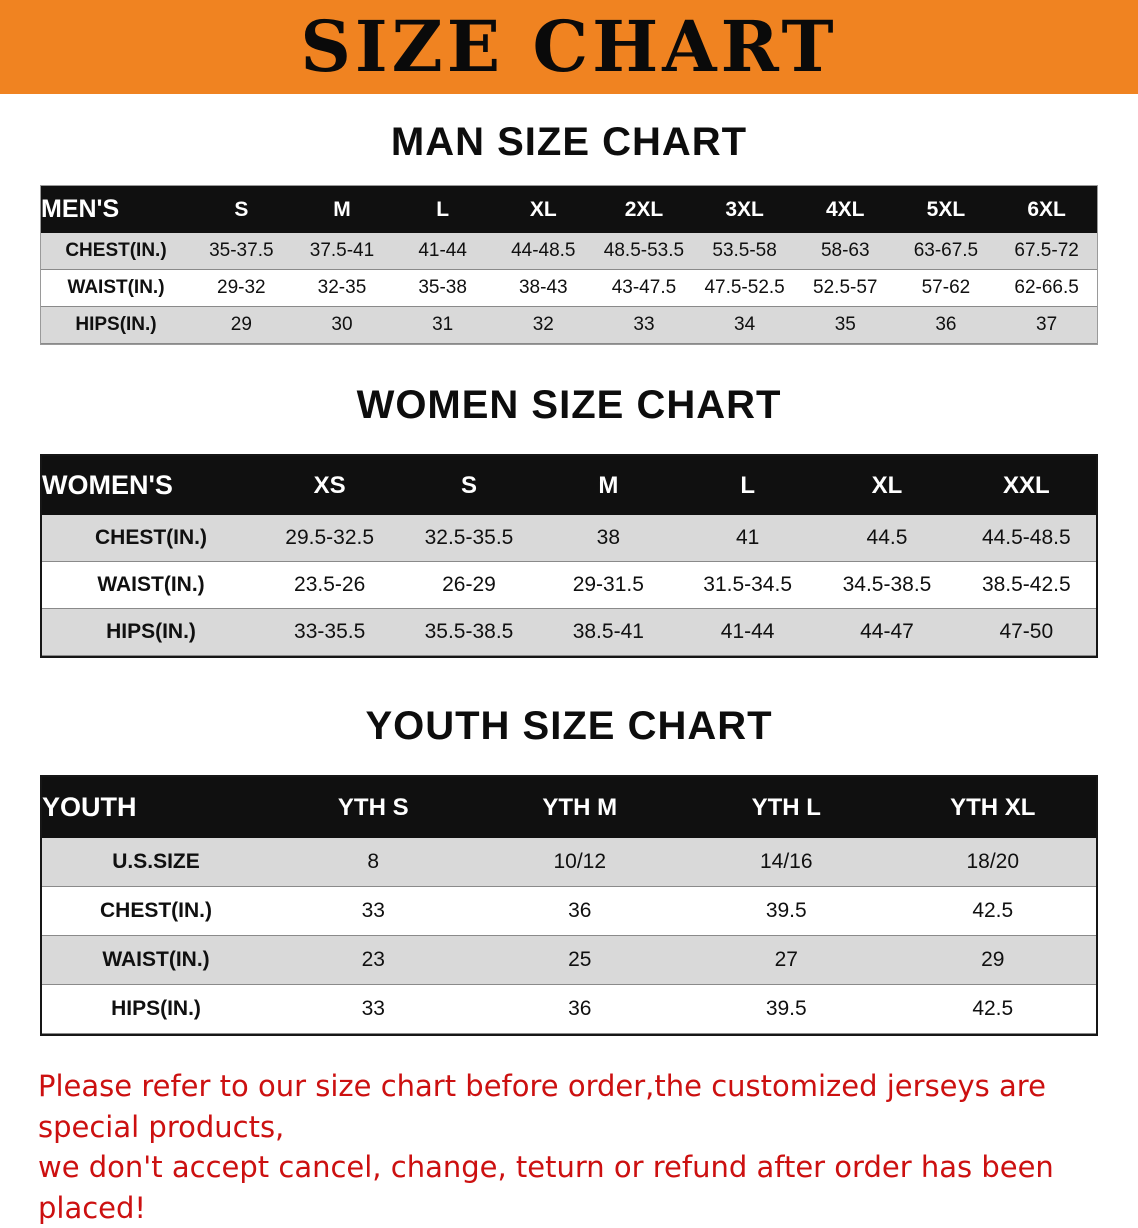 This screenshot has width=1138, height=1228. I want to click on size-value-cell: 34, so click(745, 324).